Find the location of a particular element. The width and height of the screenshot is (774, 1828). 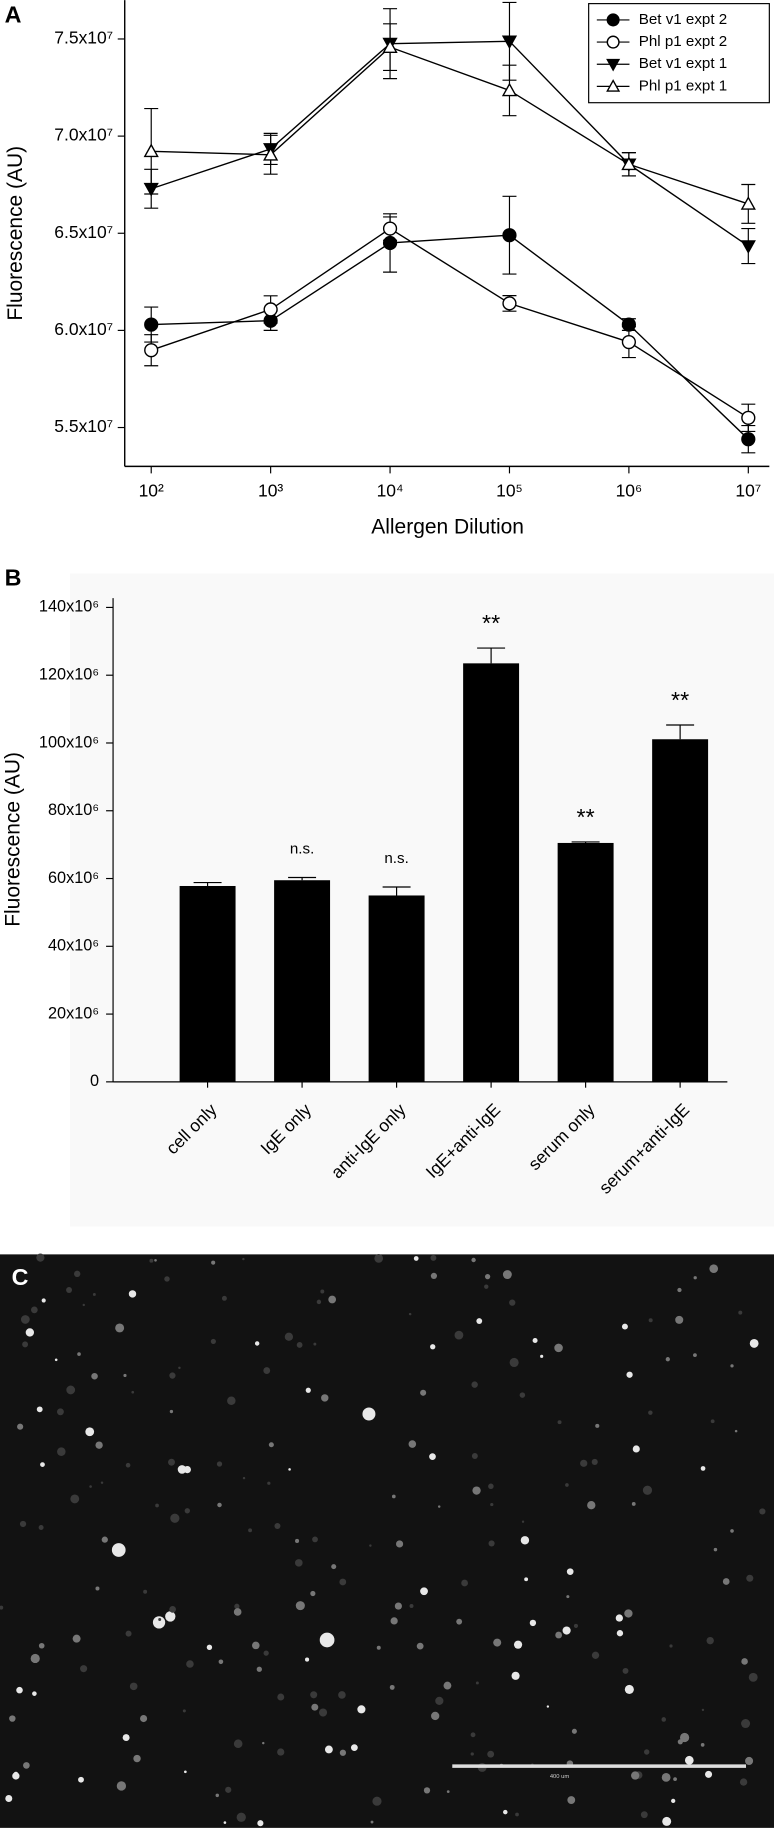

legend-label: Bet v1 expt 1 is located at coordinates (683, 63).